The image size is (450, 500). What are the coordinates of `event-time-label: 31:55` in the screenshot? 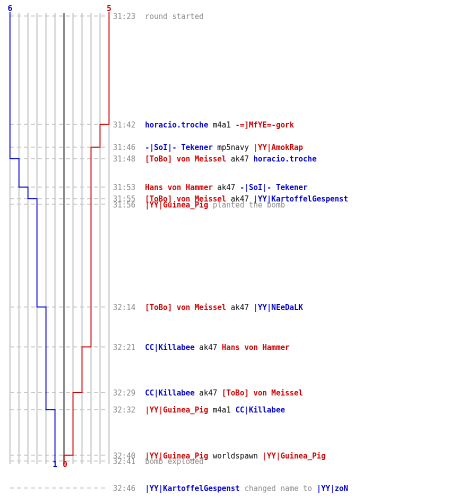 It's located at (124, 199).